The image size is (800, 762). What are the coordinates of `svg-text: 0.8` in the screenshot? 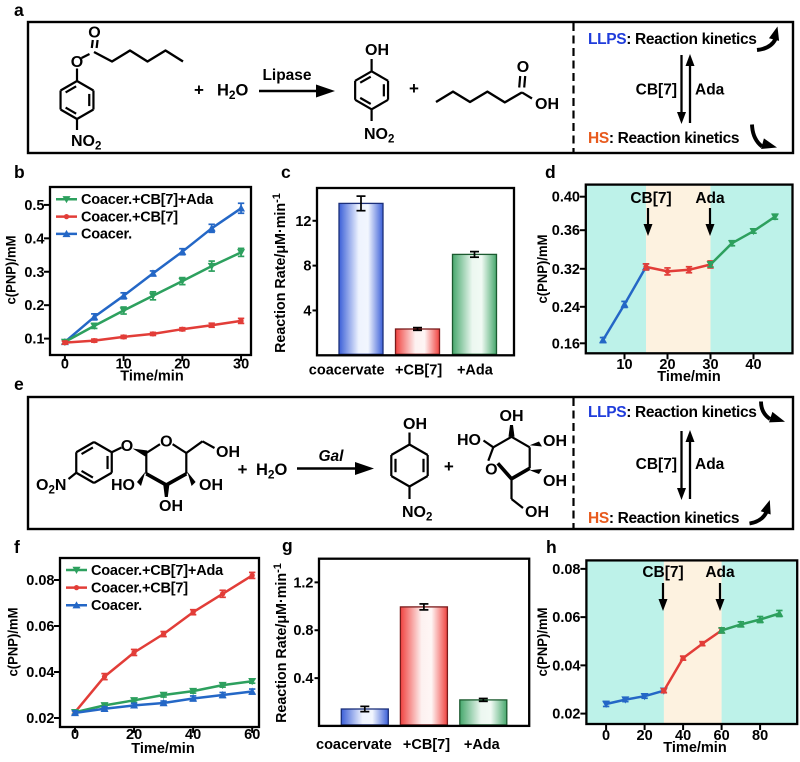 It's located at (303, 631).